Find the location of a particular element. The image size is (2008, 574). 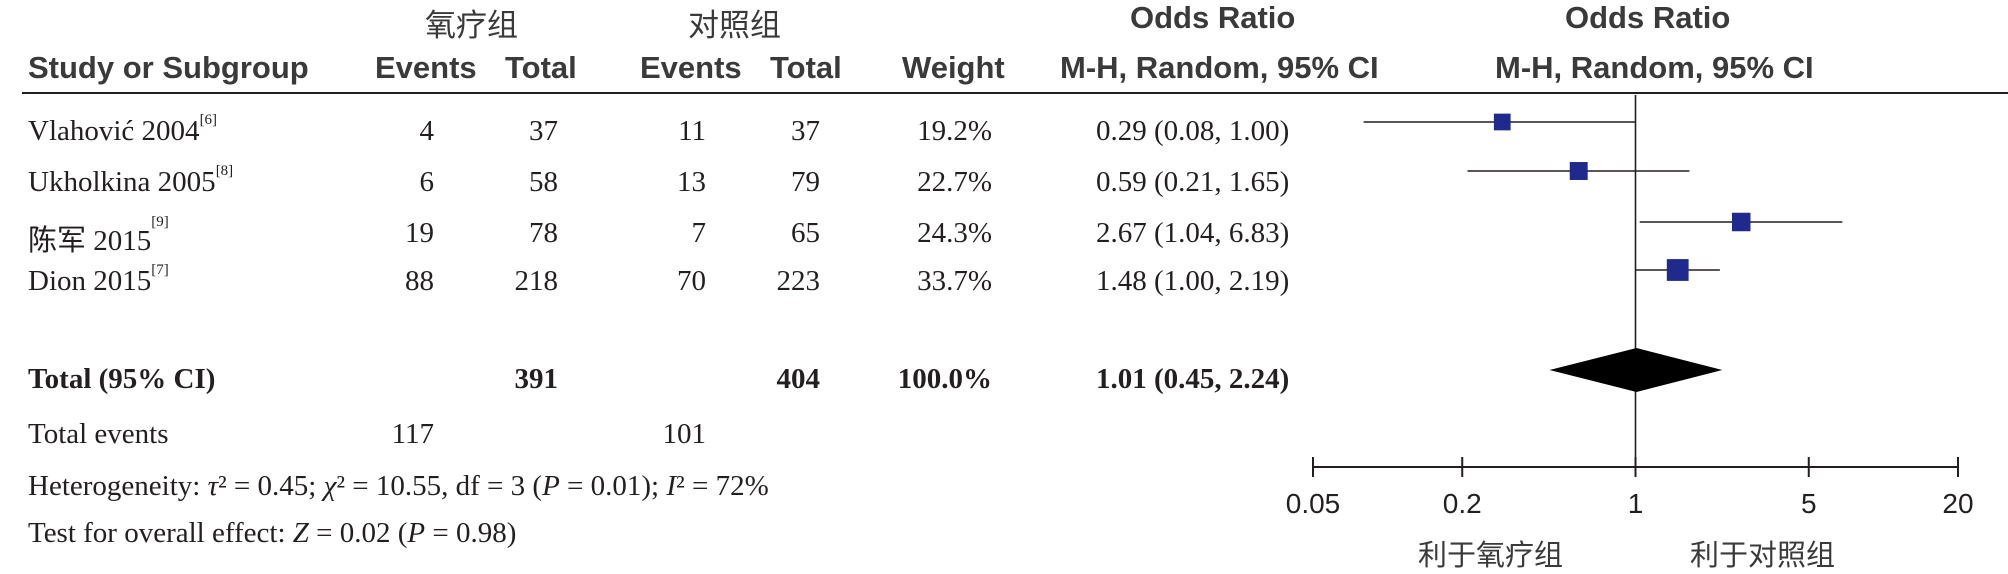

control-events: 70 is located at coordinates (691, 281).